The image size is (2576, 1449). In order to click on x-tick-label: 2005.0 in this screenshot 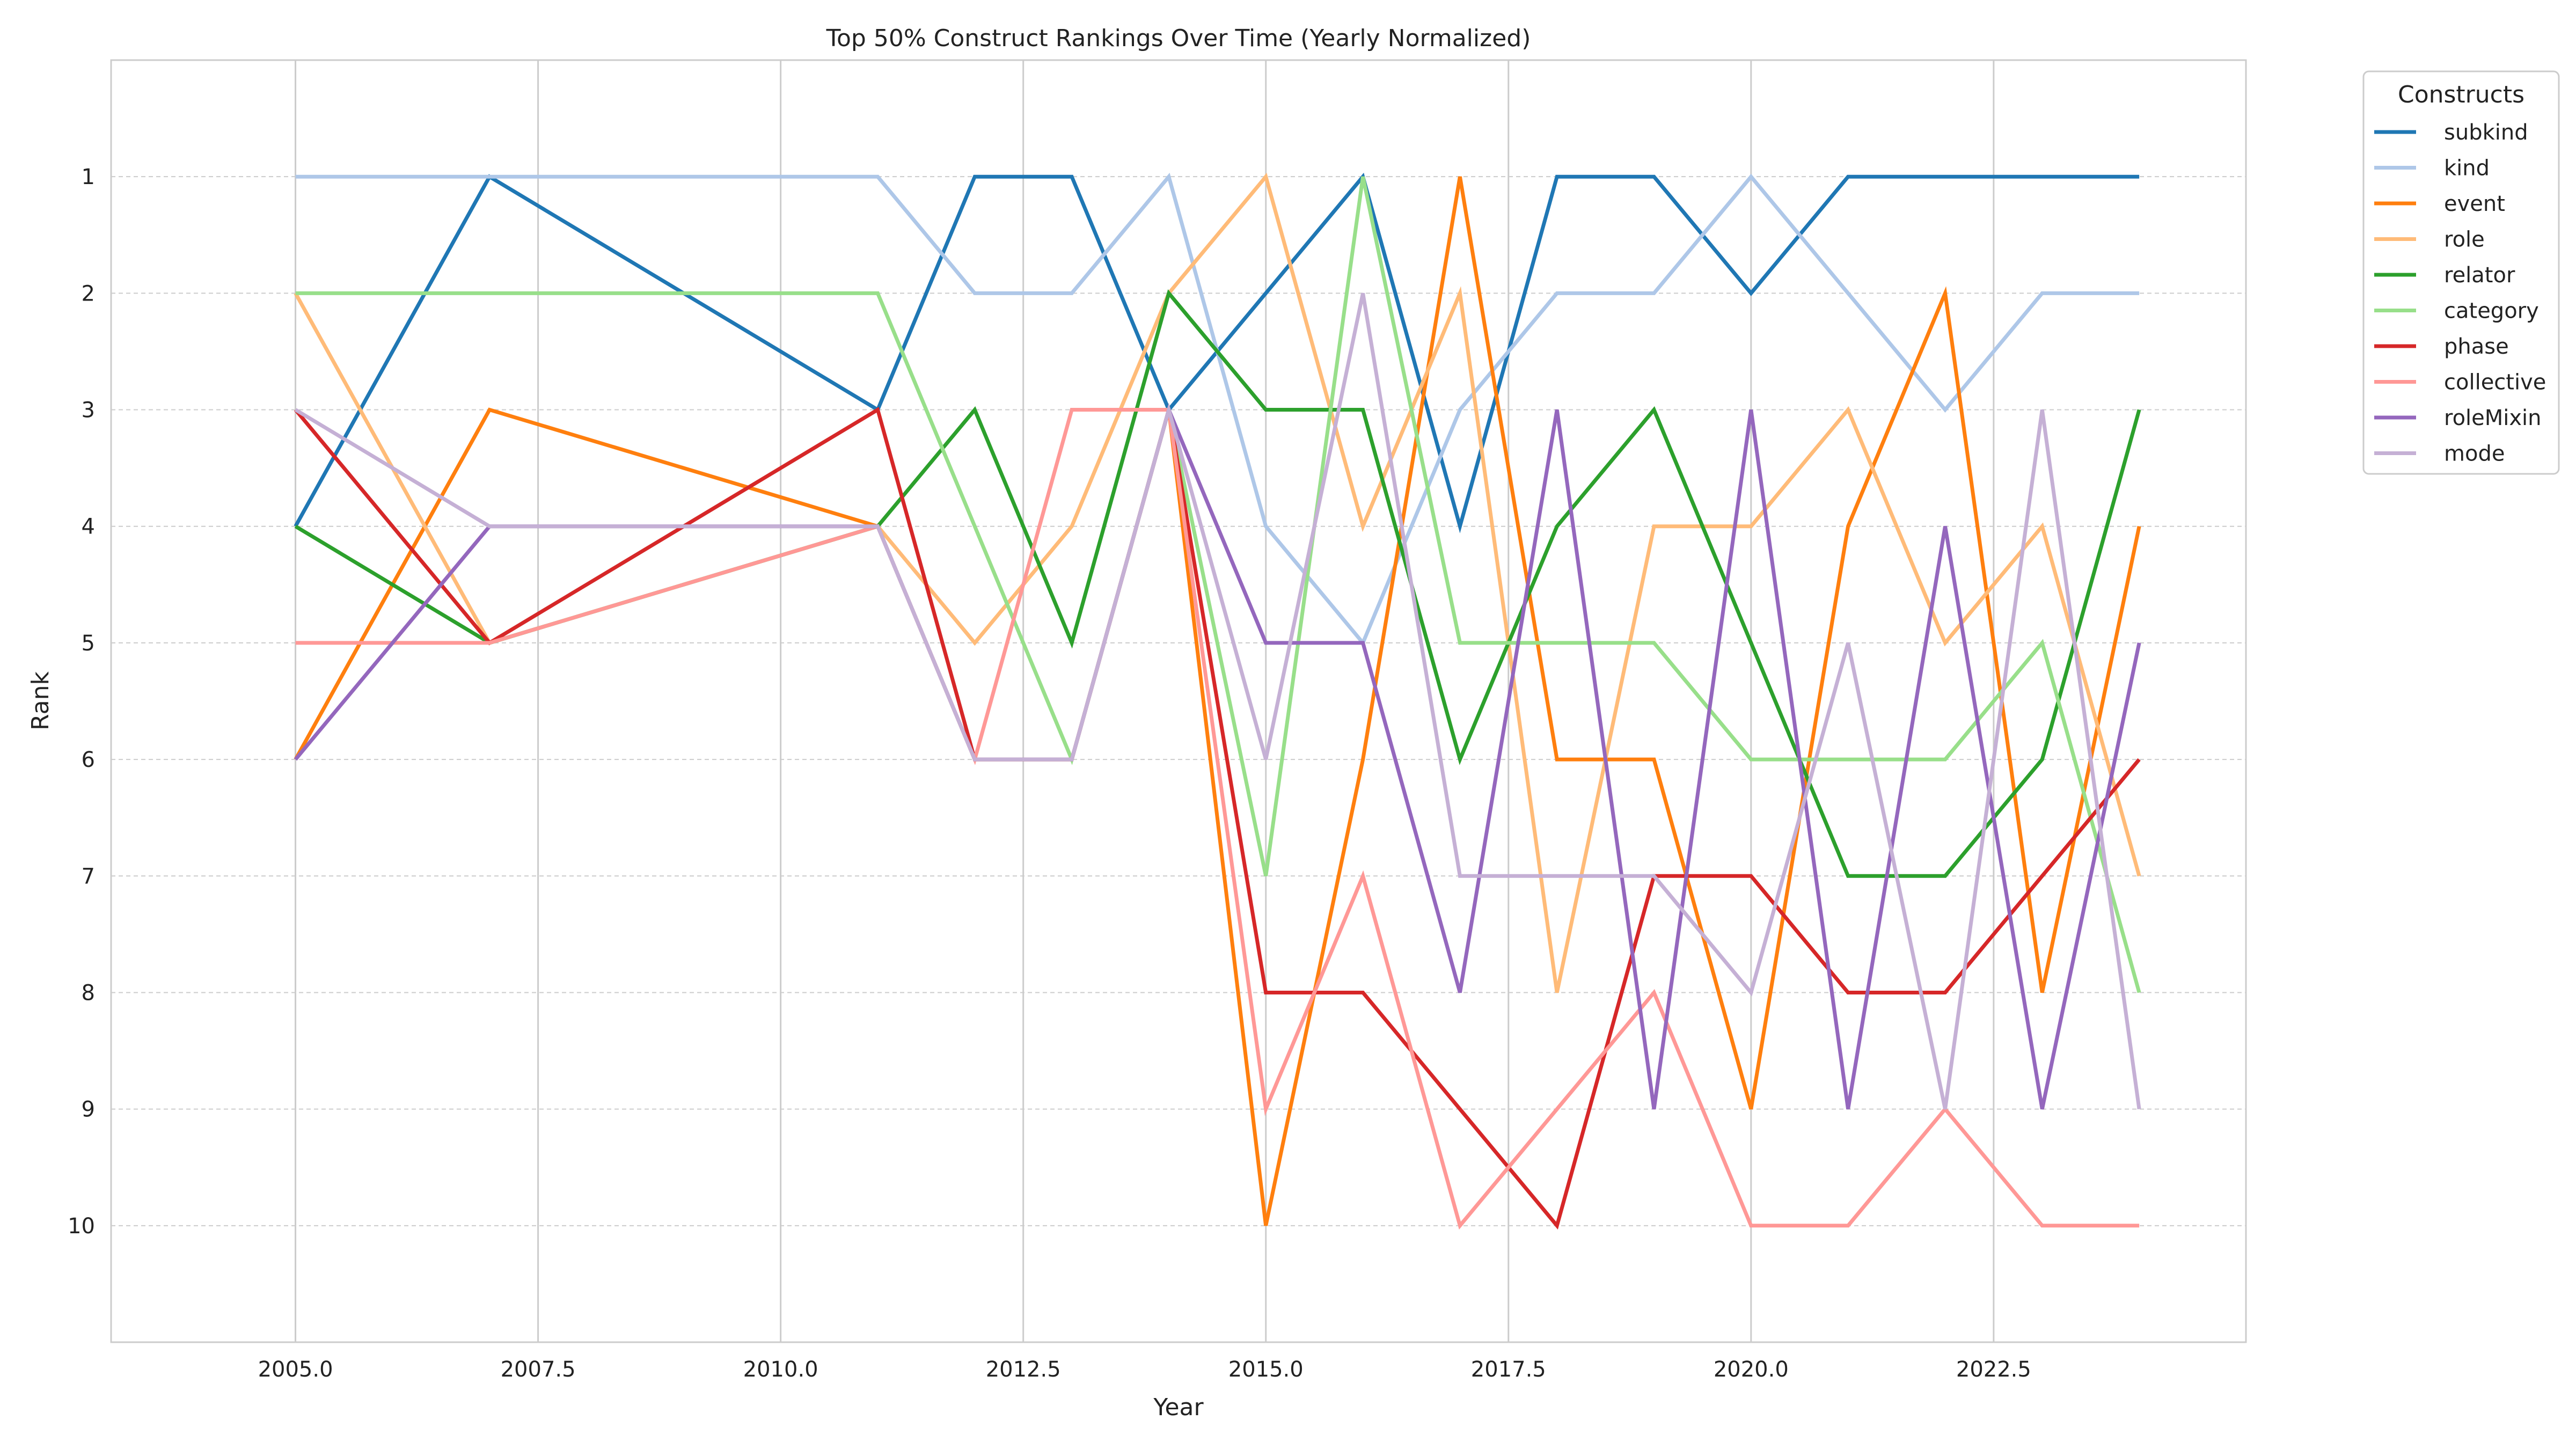, I will do `click(295, 1369)`.